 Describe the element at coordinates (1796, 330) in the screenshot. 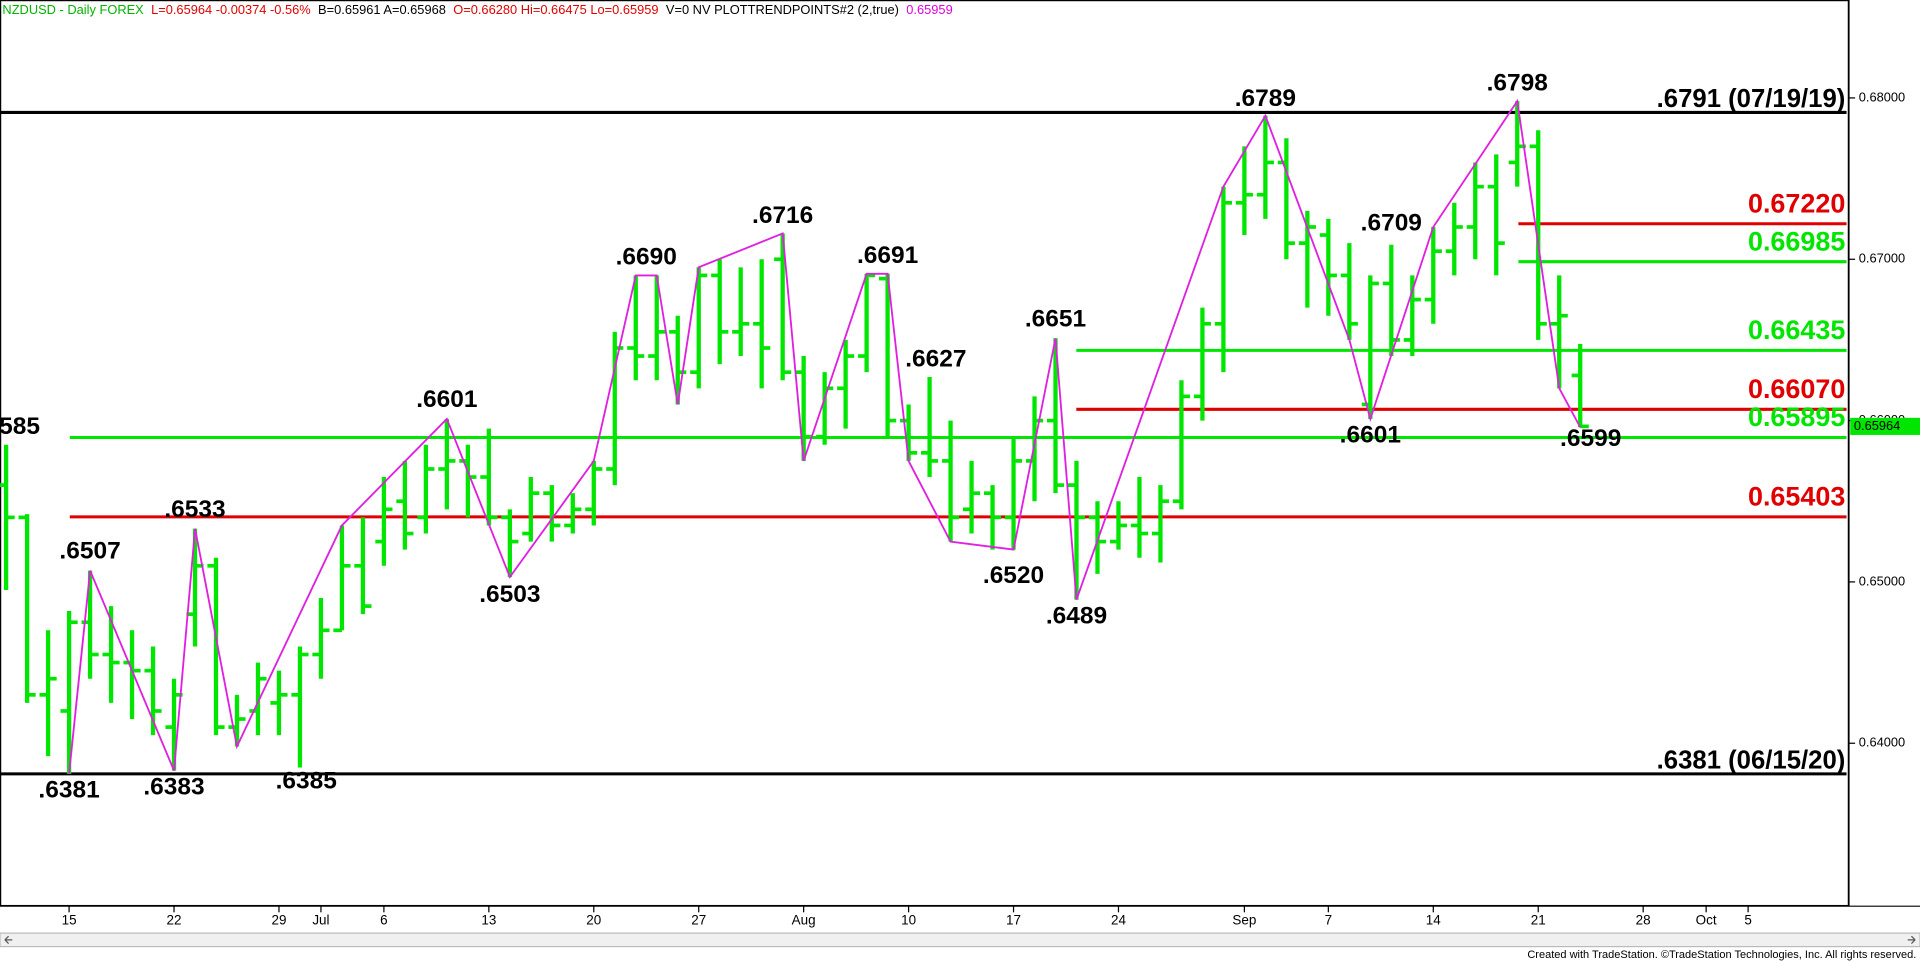

I see `level-label: 0.66435` at that location.